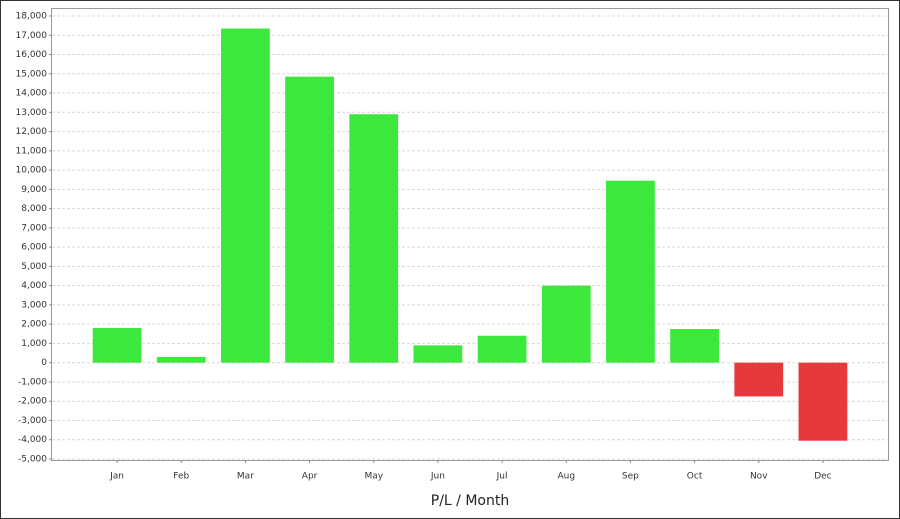 The width and height of the screenshot is (900, 519). Describe the element at coordinates (34, 228) in the screenshot. I see `y-tick-label: 7,000` at that location.